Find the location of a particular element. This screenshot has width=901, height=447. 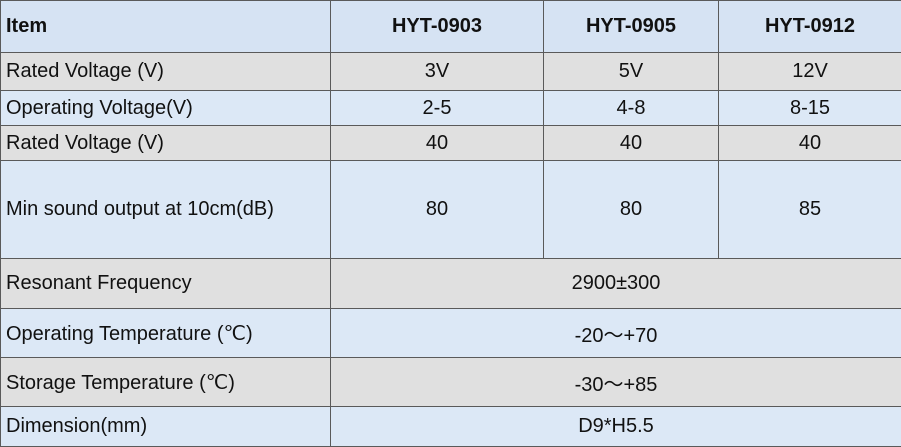

table-row: Operating Temperature (℃)-20～+70 is located at coordinates (451, 333).